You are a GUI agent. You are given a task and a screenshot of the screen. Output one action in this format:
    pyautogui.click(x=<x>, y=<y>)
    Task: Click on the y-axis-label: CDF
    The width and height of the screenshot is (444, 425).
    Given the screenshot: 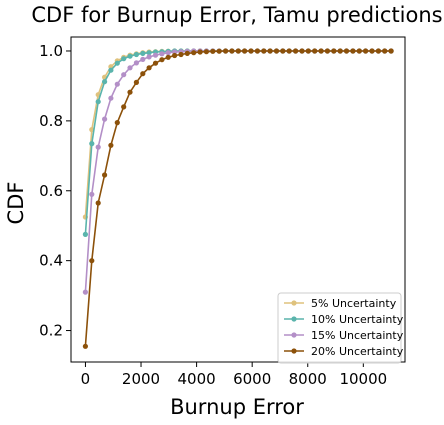 What is the action you would take?
    pyautogui.click(x=16, y=203)
    